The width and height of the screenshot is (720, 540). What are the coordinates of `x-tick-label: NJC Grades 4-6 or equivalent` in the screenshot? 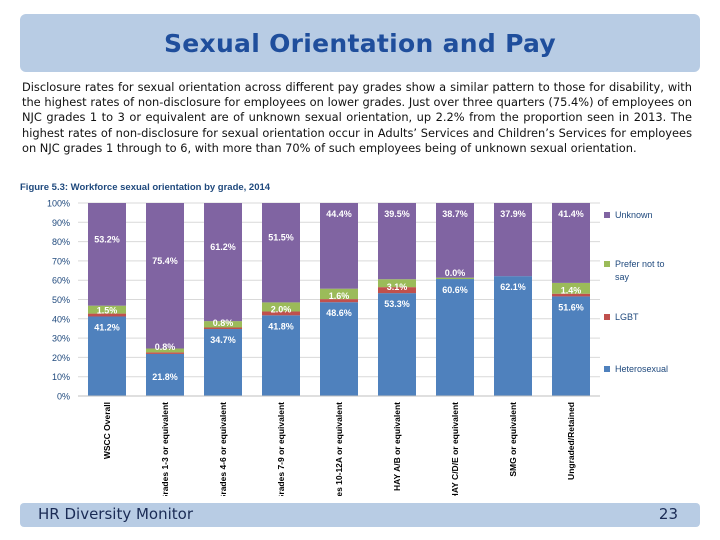 It's located at (223, 449).